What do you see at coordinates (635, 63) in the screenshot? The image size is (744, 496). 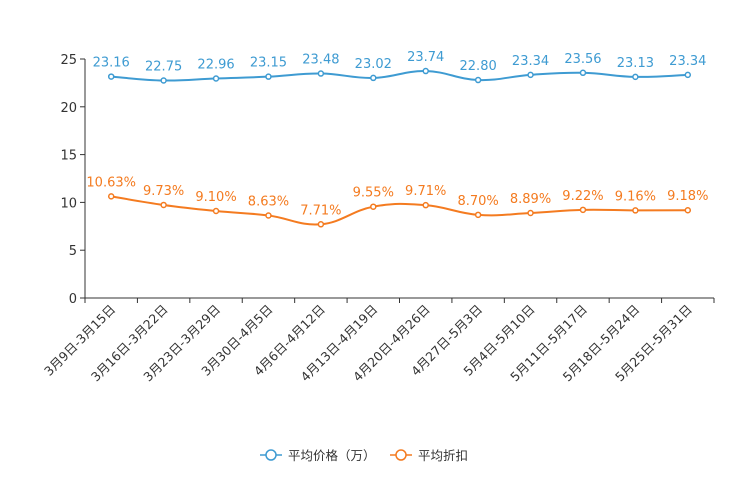 I see `data-label-0: 23.13` at bounding box center [635, 63].